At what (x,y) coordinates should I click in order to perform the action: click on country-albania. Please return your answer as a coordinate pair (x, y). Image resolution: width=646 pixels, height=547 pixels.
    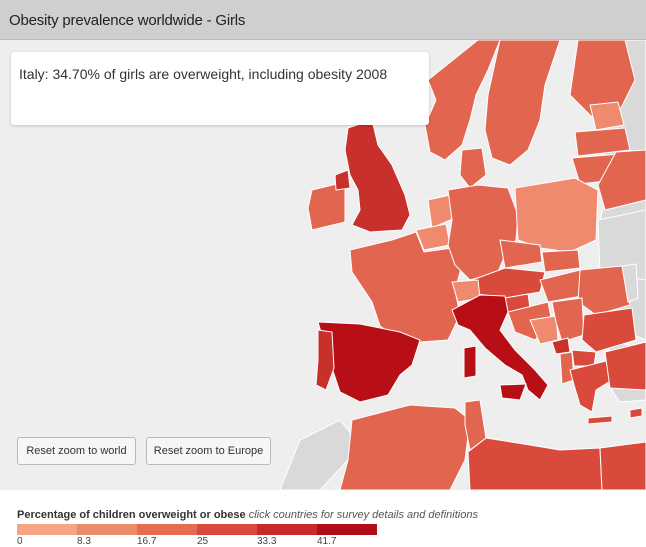
    Looking at the image, I should click on (567, 368).